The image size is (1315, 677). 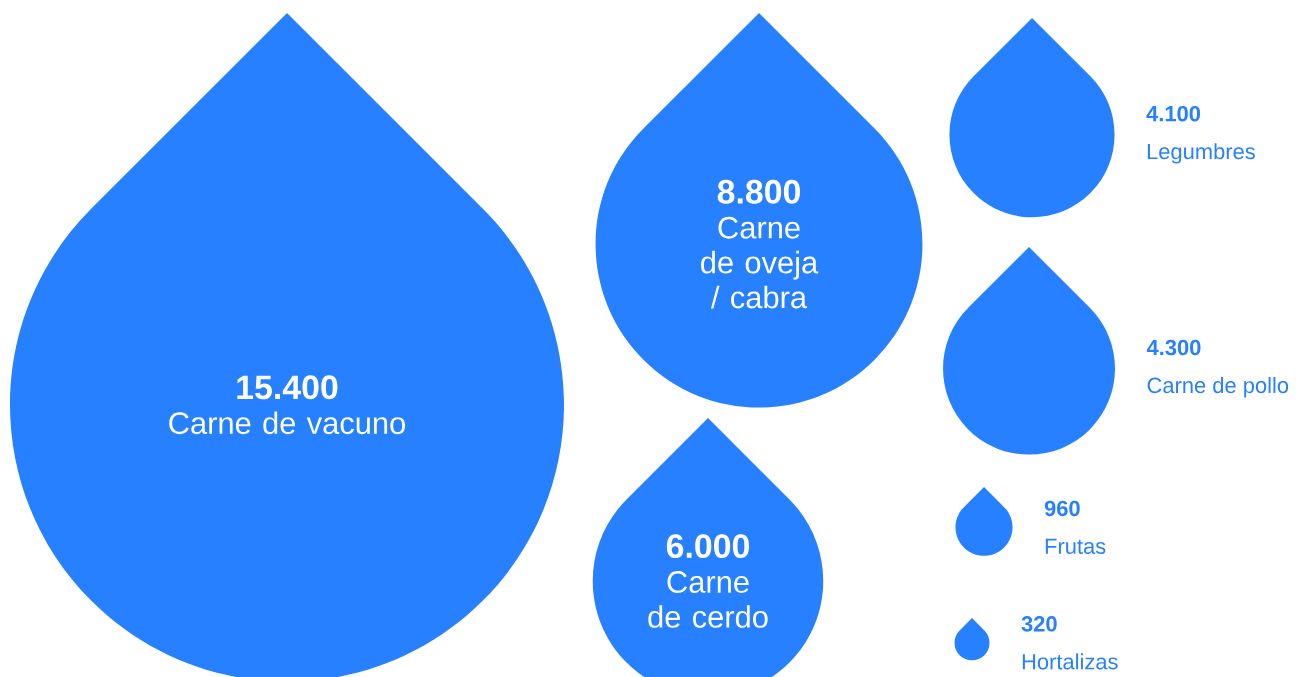 What do you see at coordinates (1173, 113) in the screenshot?
I see `data-label: 4.100` at bounding box center [1173, 113].